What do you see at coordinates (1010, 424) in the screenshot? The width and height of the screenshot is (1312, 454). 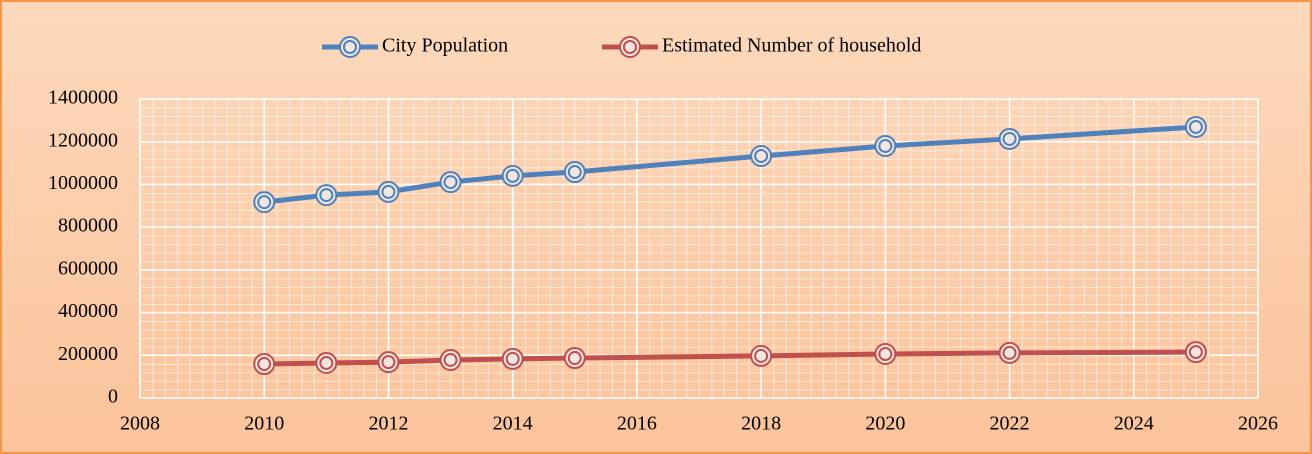 I see `x-tick-label: 2022` at bounding box center [1010, 424].